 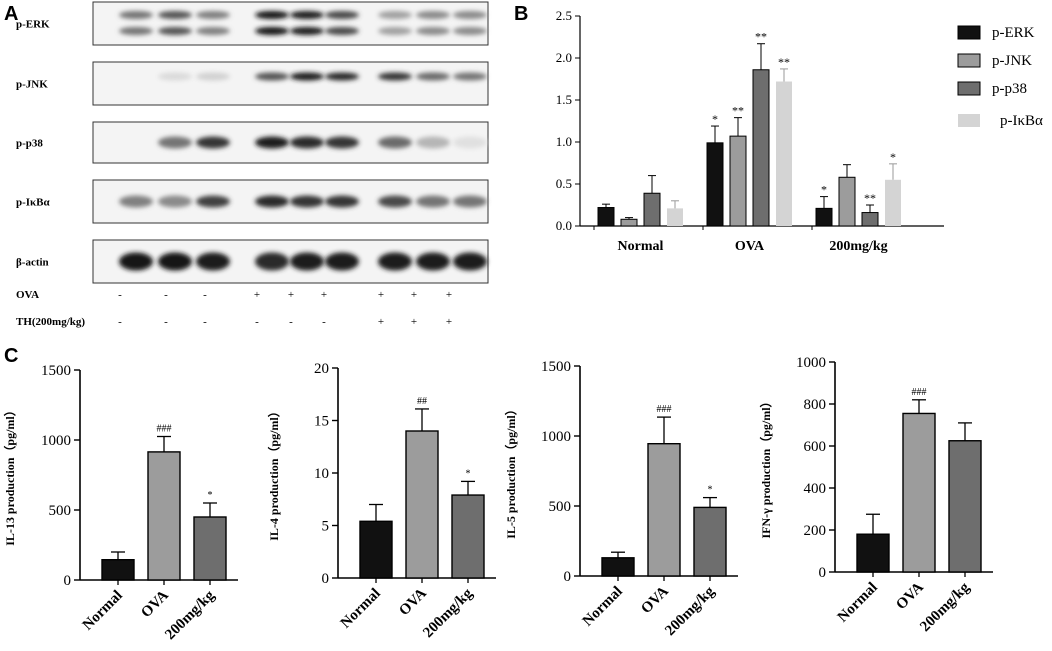 I want to click on y-tick-label: 0, so click(x=68, y=581).